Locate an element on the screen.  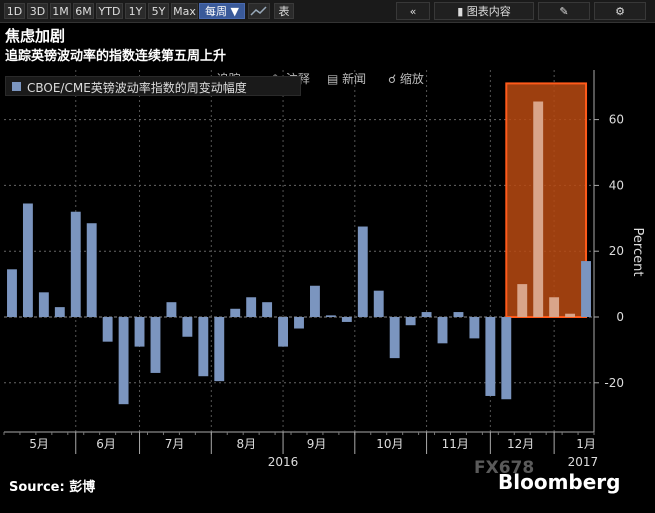
pencil-icon: ✎ is located at coordinates (564, 11).